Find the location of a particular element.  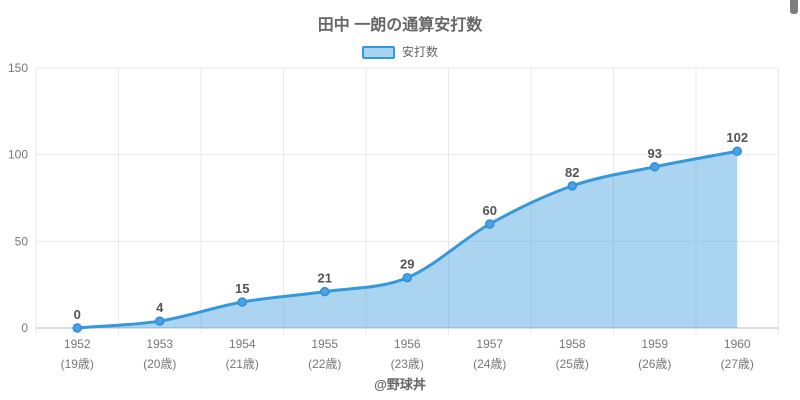

svg-text: (26歳) is located at coordinates (654, 364).